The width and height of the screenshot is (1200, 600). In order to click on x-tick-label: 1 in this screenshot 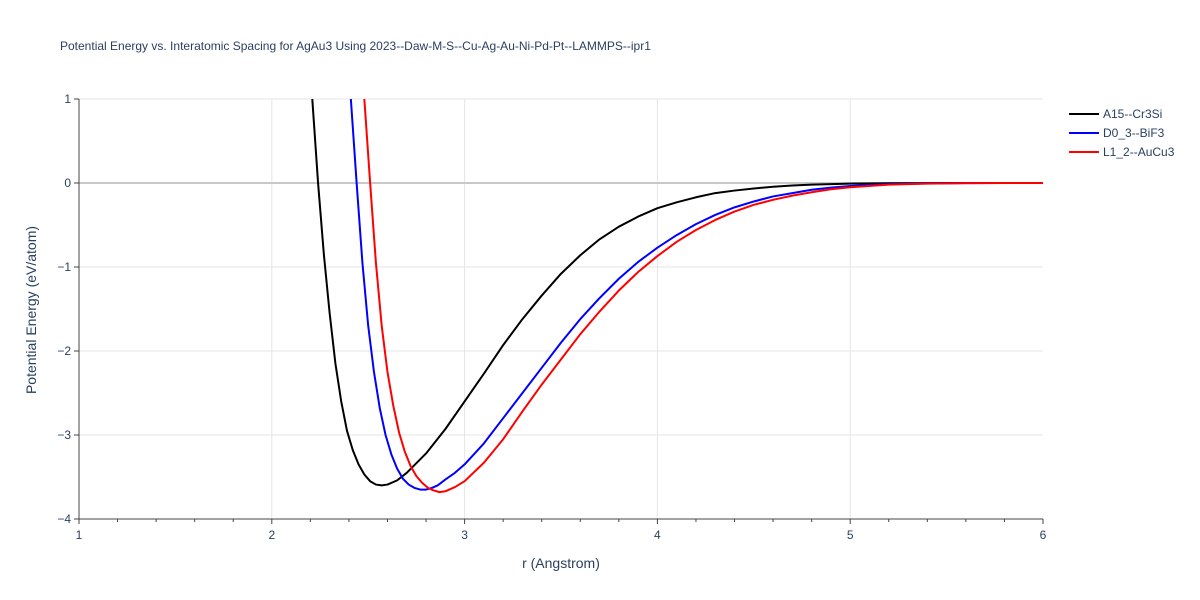, I will do `click(79, 535)`.